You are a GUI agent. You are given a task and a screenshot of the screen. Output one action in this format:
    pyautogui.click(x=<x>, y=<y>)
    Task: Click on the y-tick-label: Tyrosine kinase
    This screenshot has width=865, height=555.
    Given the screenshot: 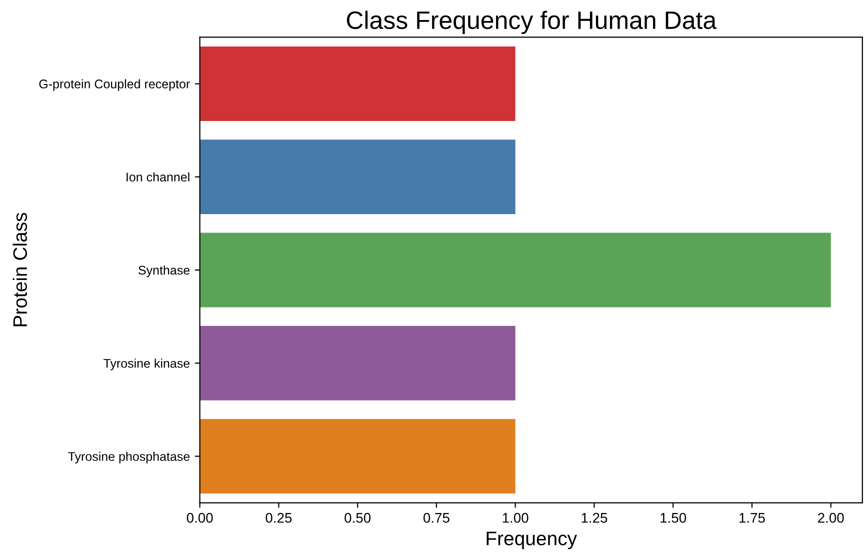 What is the action you would take?
    pyautogui.click(x=147, y=364)
    